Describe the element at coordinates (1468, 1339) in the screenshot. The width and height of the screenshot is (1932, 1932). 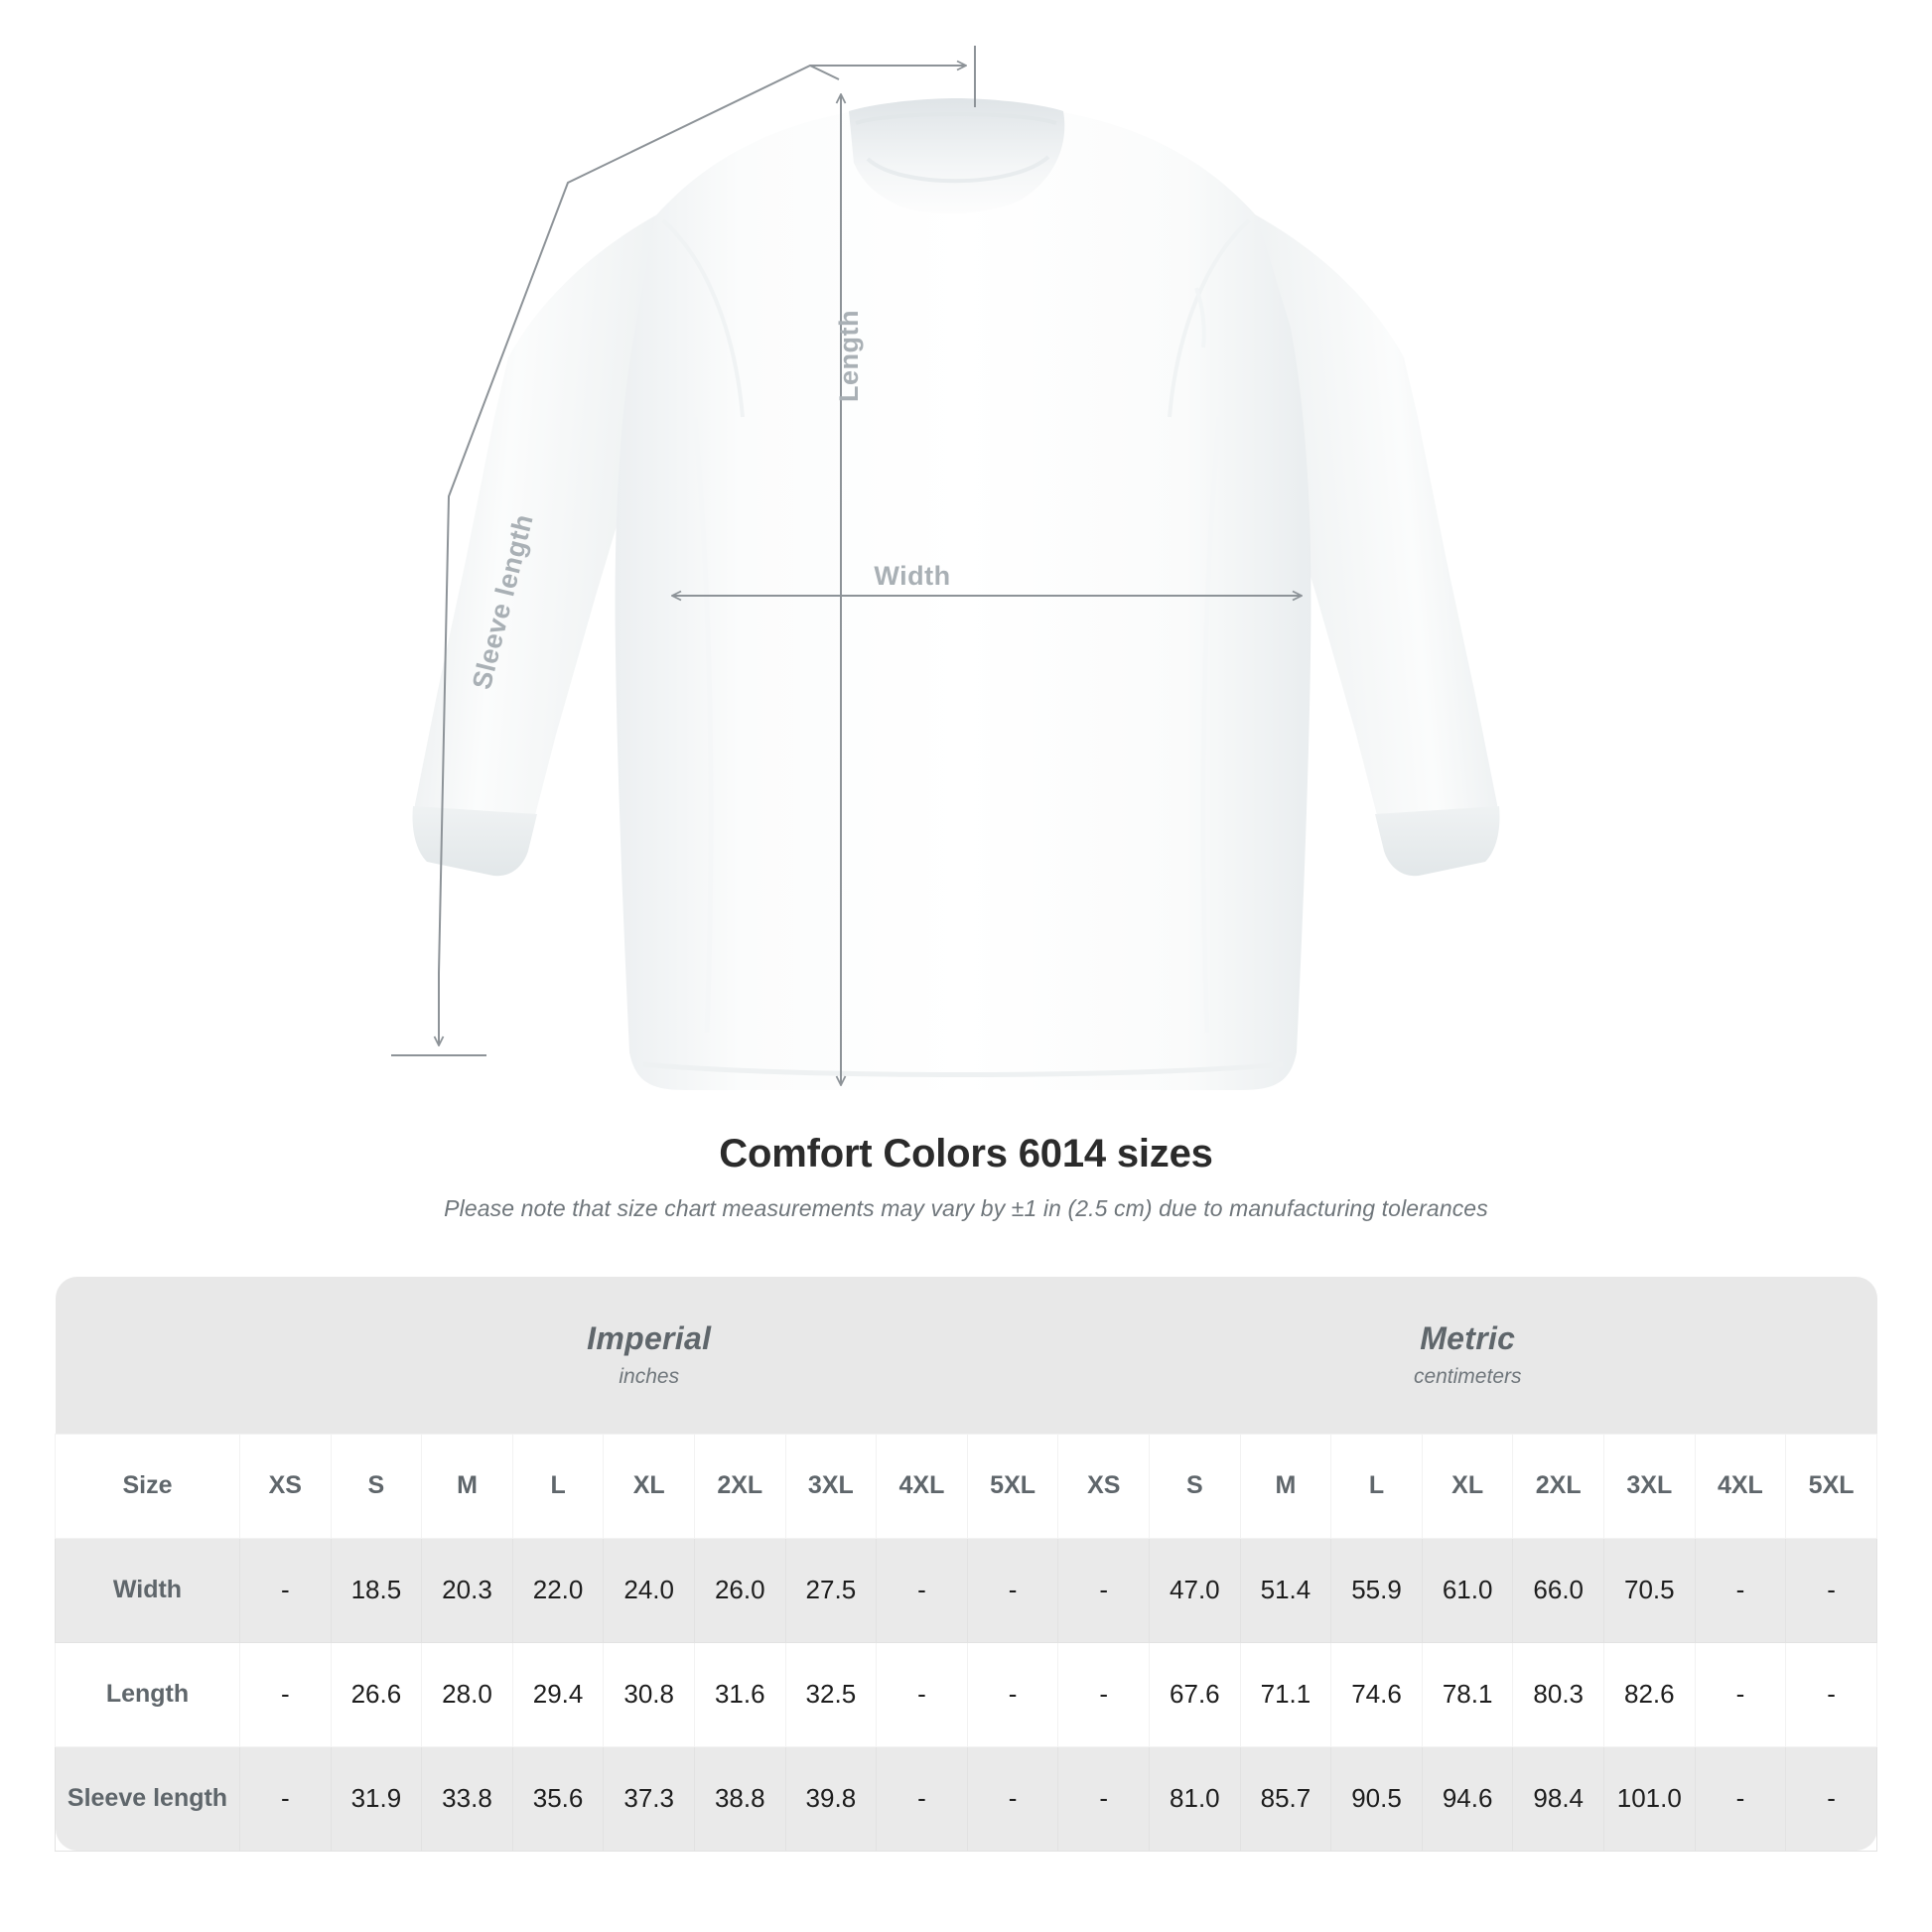
I see `unit-name-metric: Metric` at that location.